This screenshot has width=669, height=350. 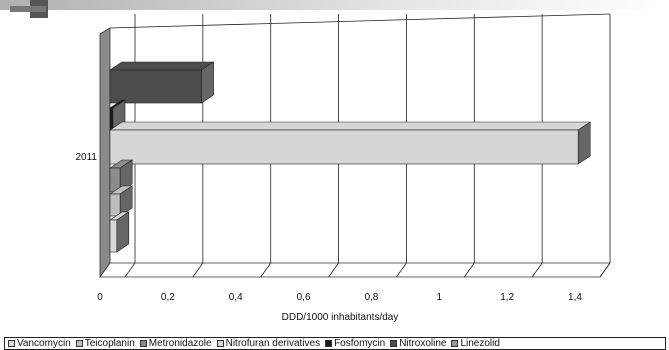 What do you see at coordinates (168, 297) in the screenshot?
I see `x-tick-label: 0,2` at bounding box center [168, 297].